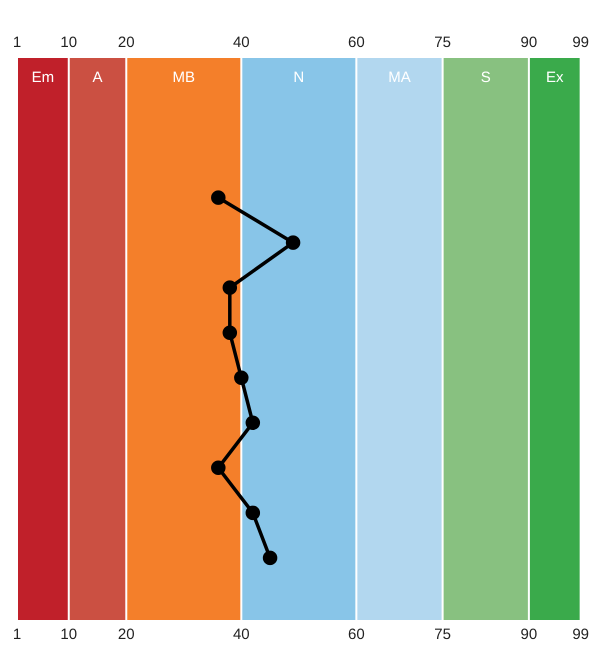  I want to click on x-tick-label: 99, so click(580, 635).